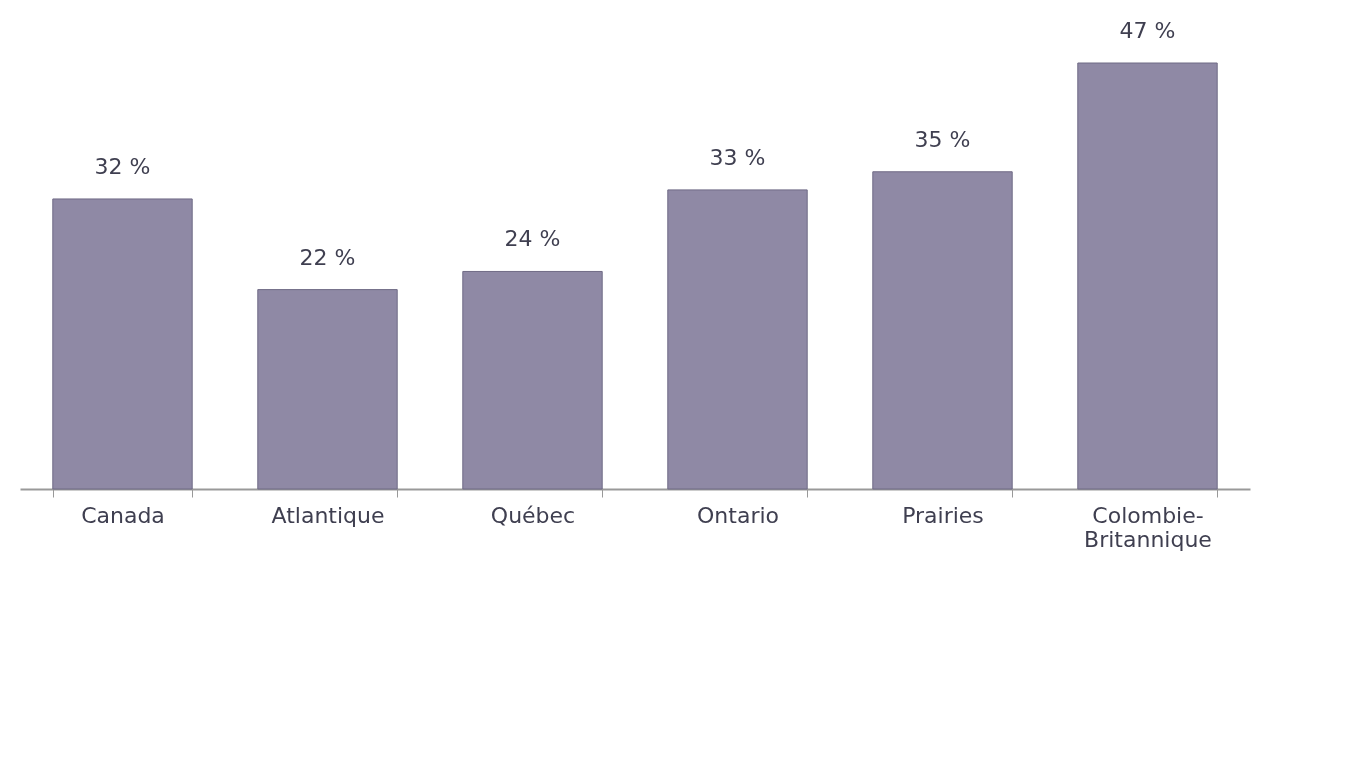 The width and height of the screenshot is (1351, 770). What do you see at coordinates (1148, 527) in the screenshot?
I see `x-tick-label: Colombie-Britannique` at bounding box center [1148, 527].